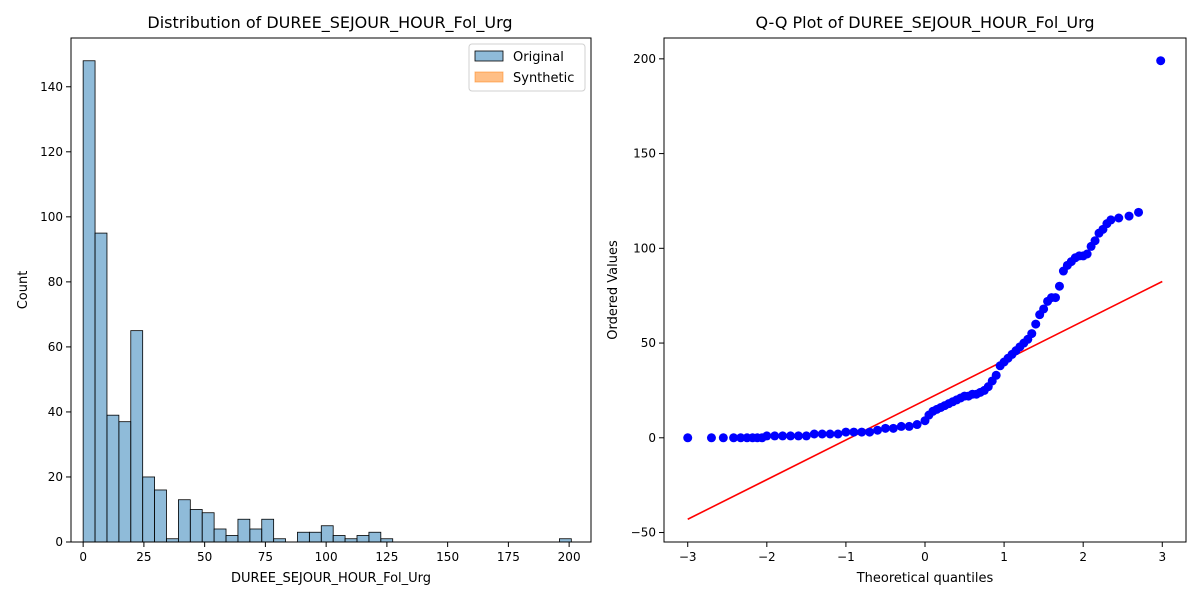  What do you see at coordinates (925, 578) in the screenshot?
I see `qq-x-label: Theoretical quantiles` at bounding box center [925, 578].